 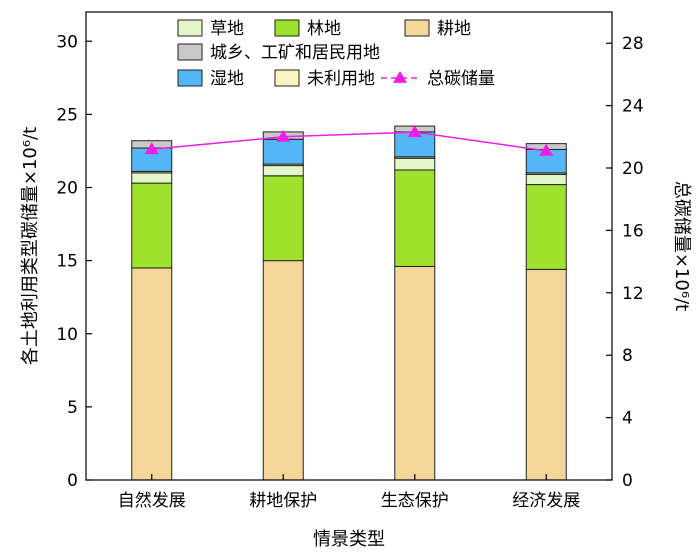 What do you see at coordinates (633, 107) in the screenshot?
I see `right-tick-label-7: 24` at bounding box center [633, 107].